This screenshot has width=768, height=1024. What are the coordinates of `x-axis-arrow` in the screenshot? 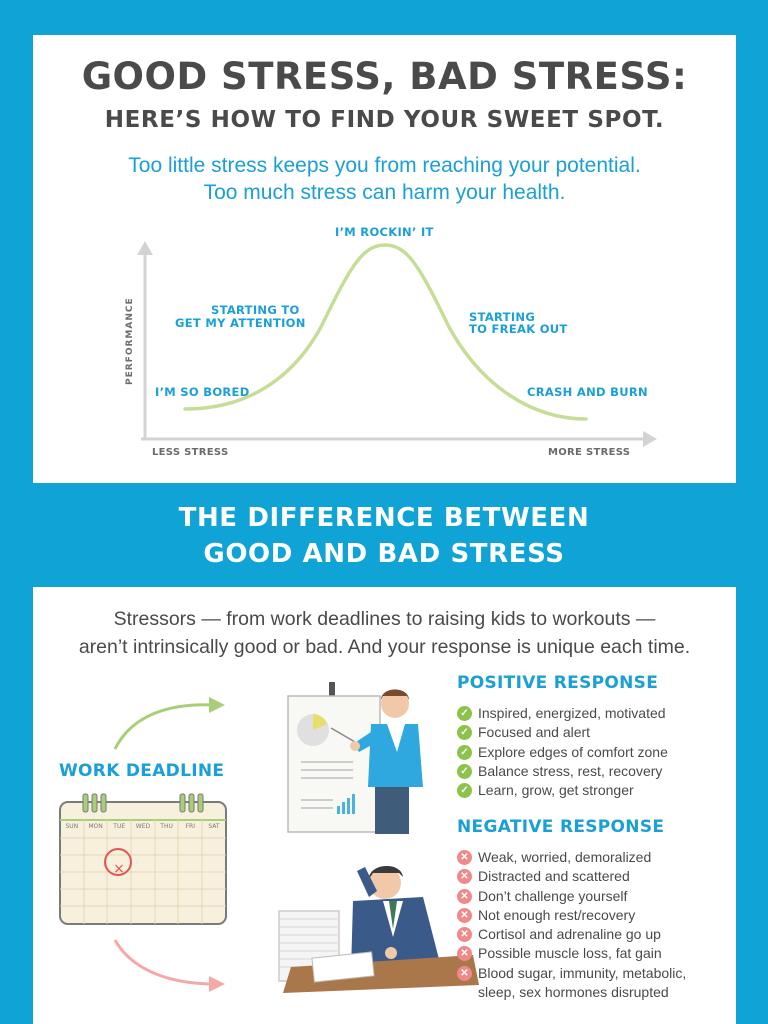 It's located at (650, 439).